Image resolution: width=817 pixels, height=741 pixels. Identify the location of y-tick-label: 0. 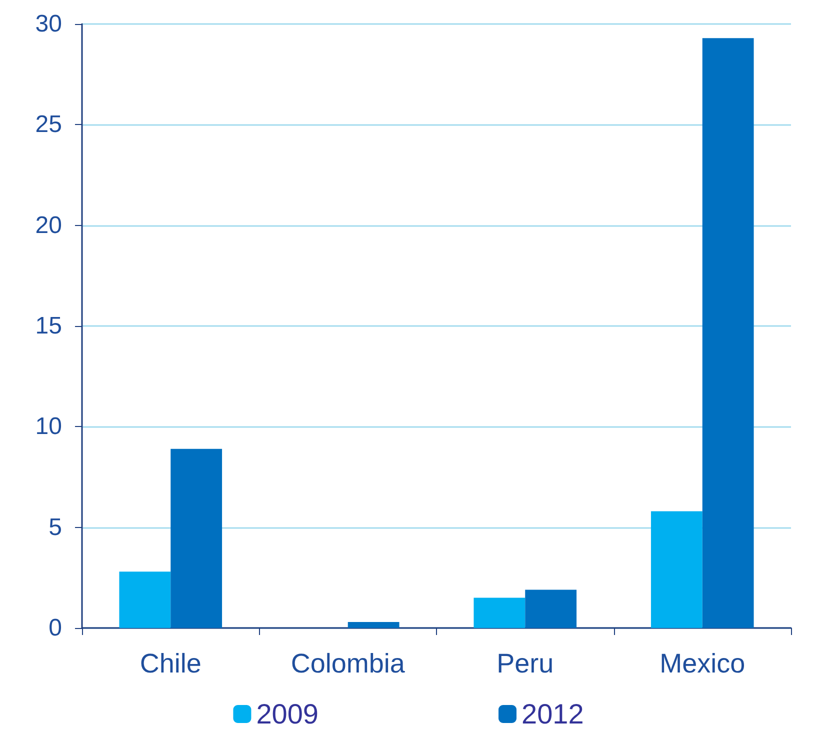
(55, 628).